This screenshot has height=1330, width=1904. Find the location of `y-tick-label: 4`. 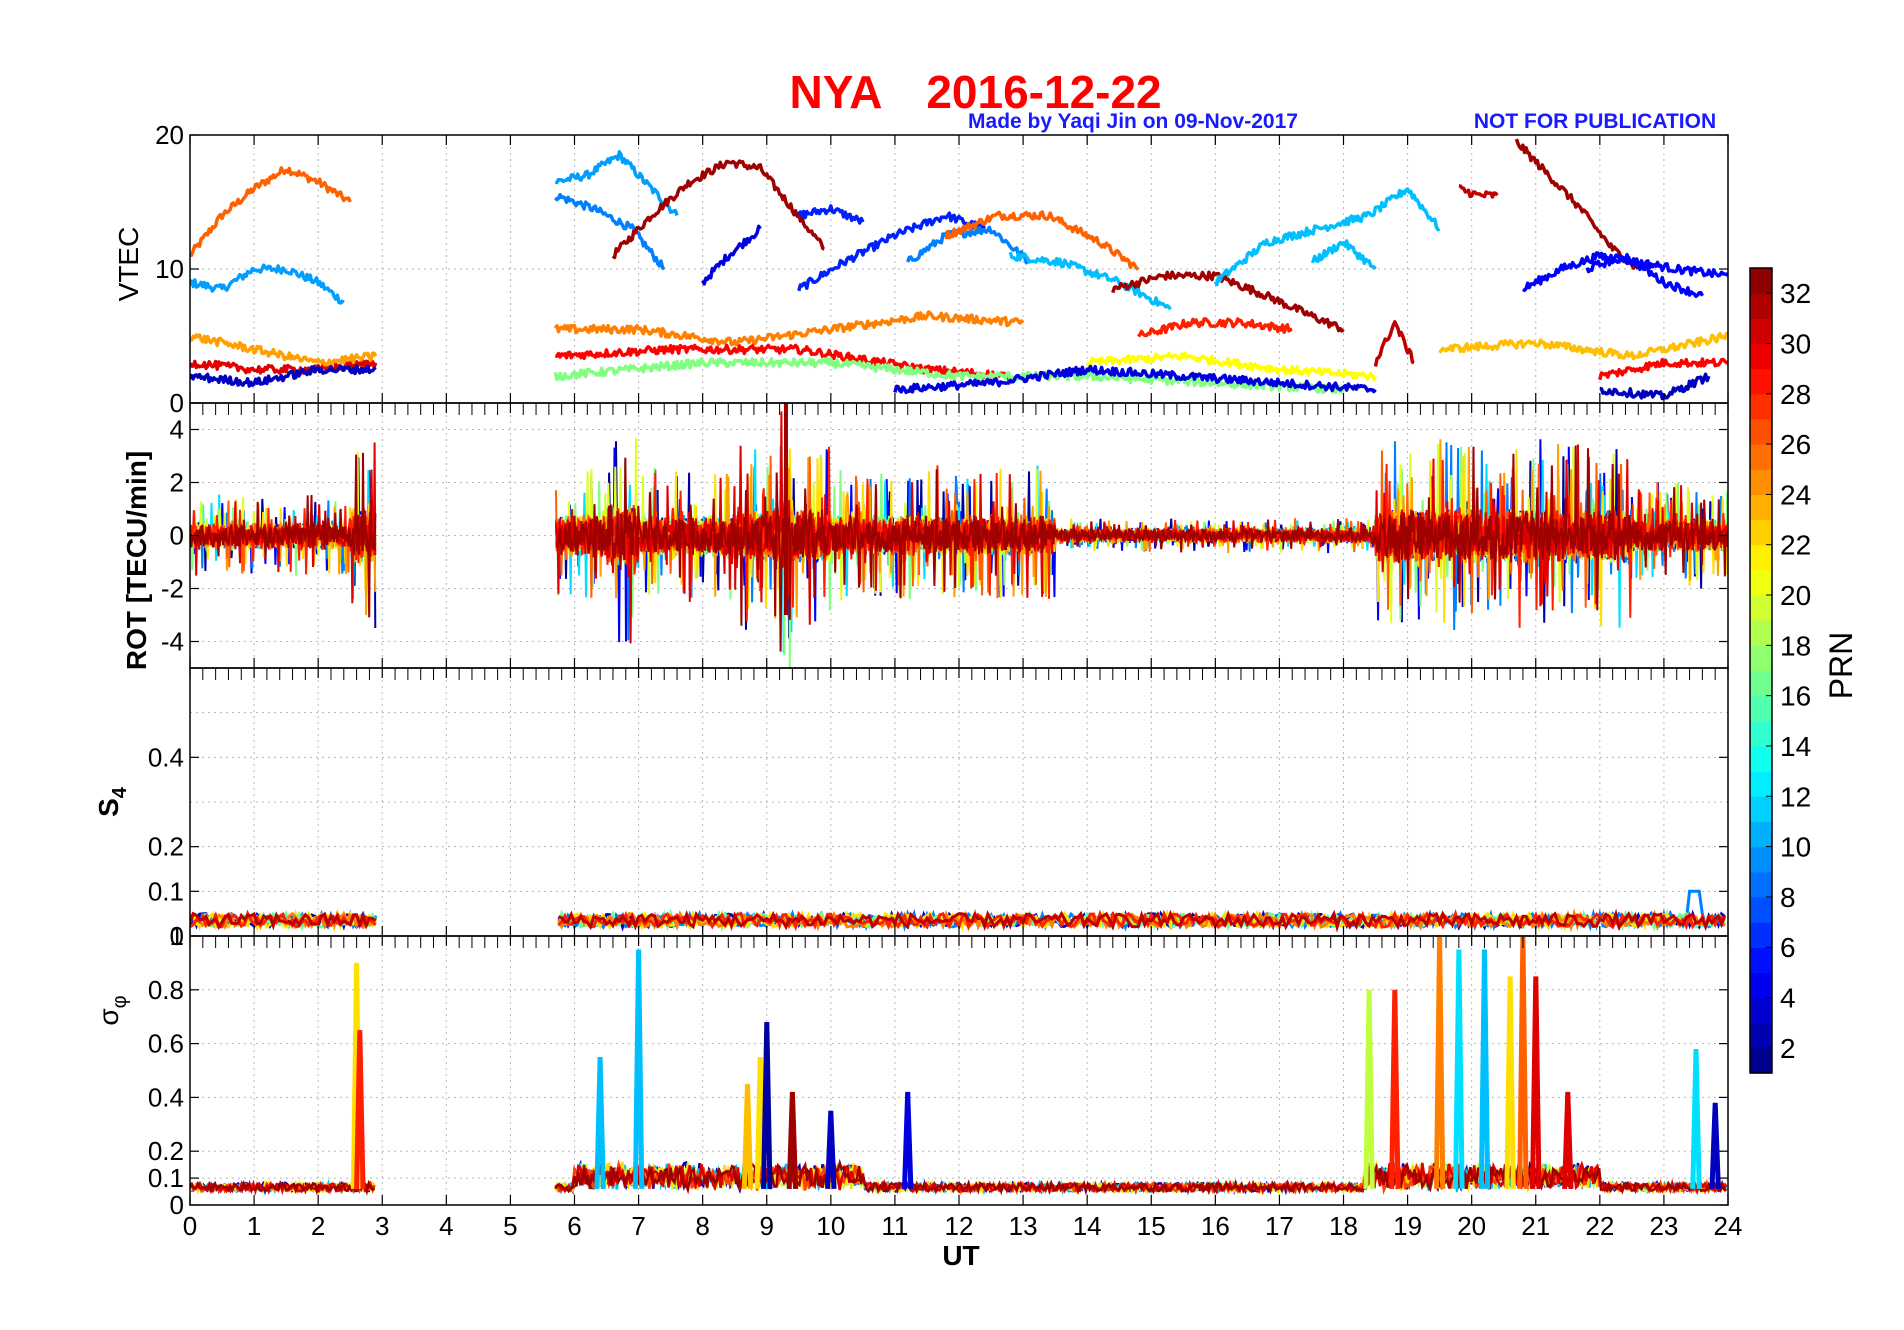

y-tick-label: 4 is located at coordinates (177, 430).